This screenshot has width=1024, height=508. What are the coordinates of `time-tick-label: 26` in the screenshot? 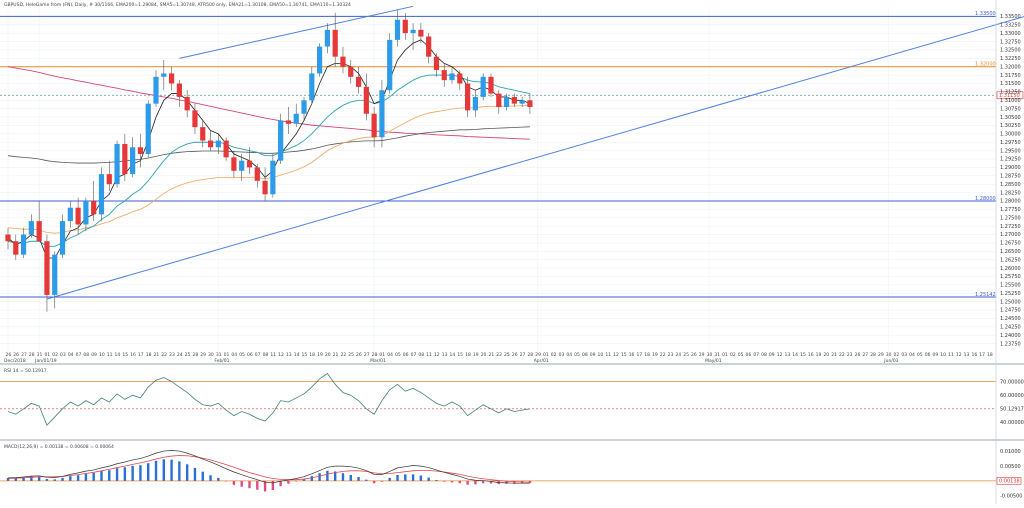 It's located at (515, 355).